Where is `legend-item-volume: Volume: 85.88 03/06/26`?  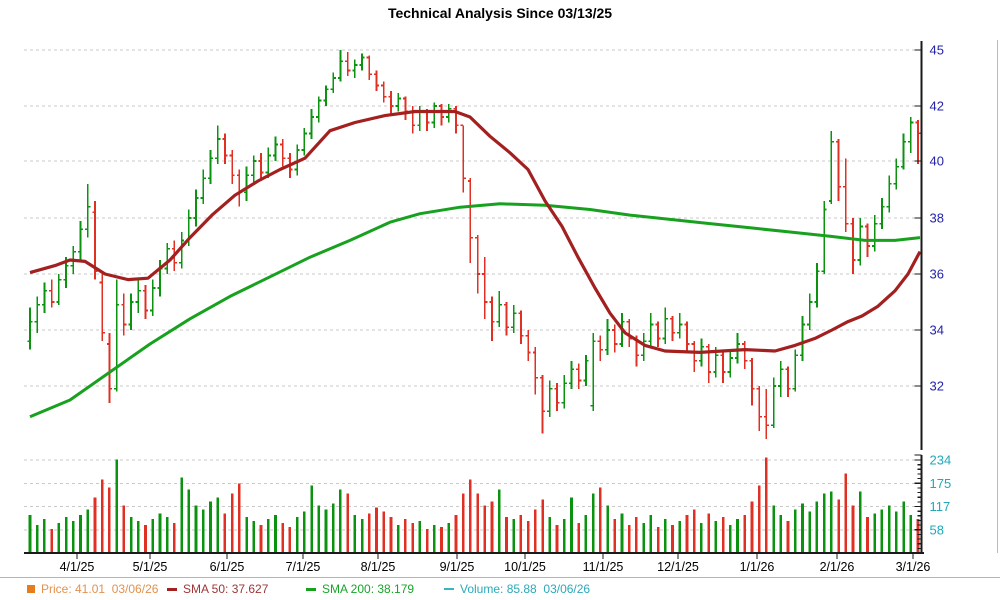
legend-item-volume: Volume: 85.88 03/06/26 is located at coordinates (517, 589).